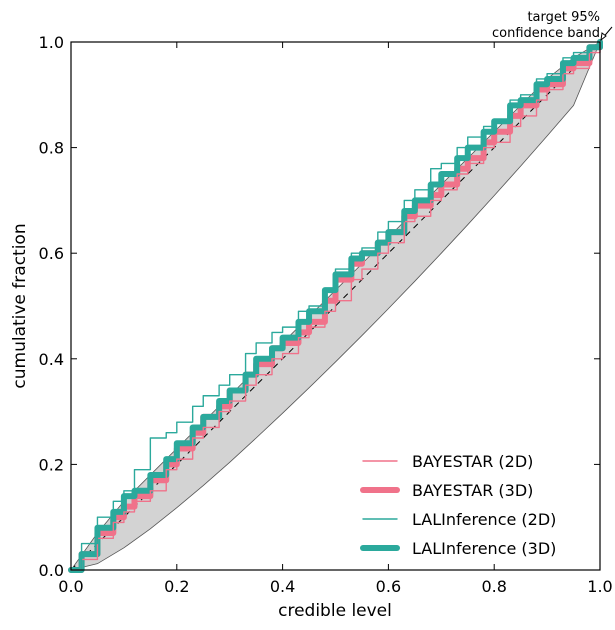  I want to click on target-band-annotation: target 95% confidence band, so click(552, 26).